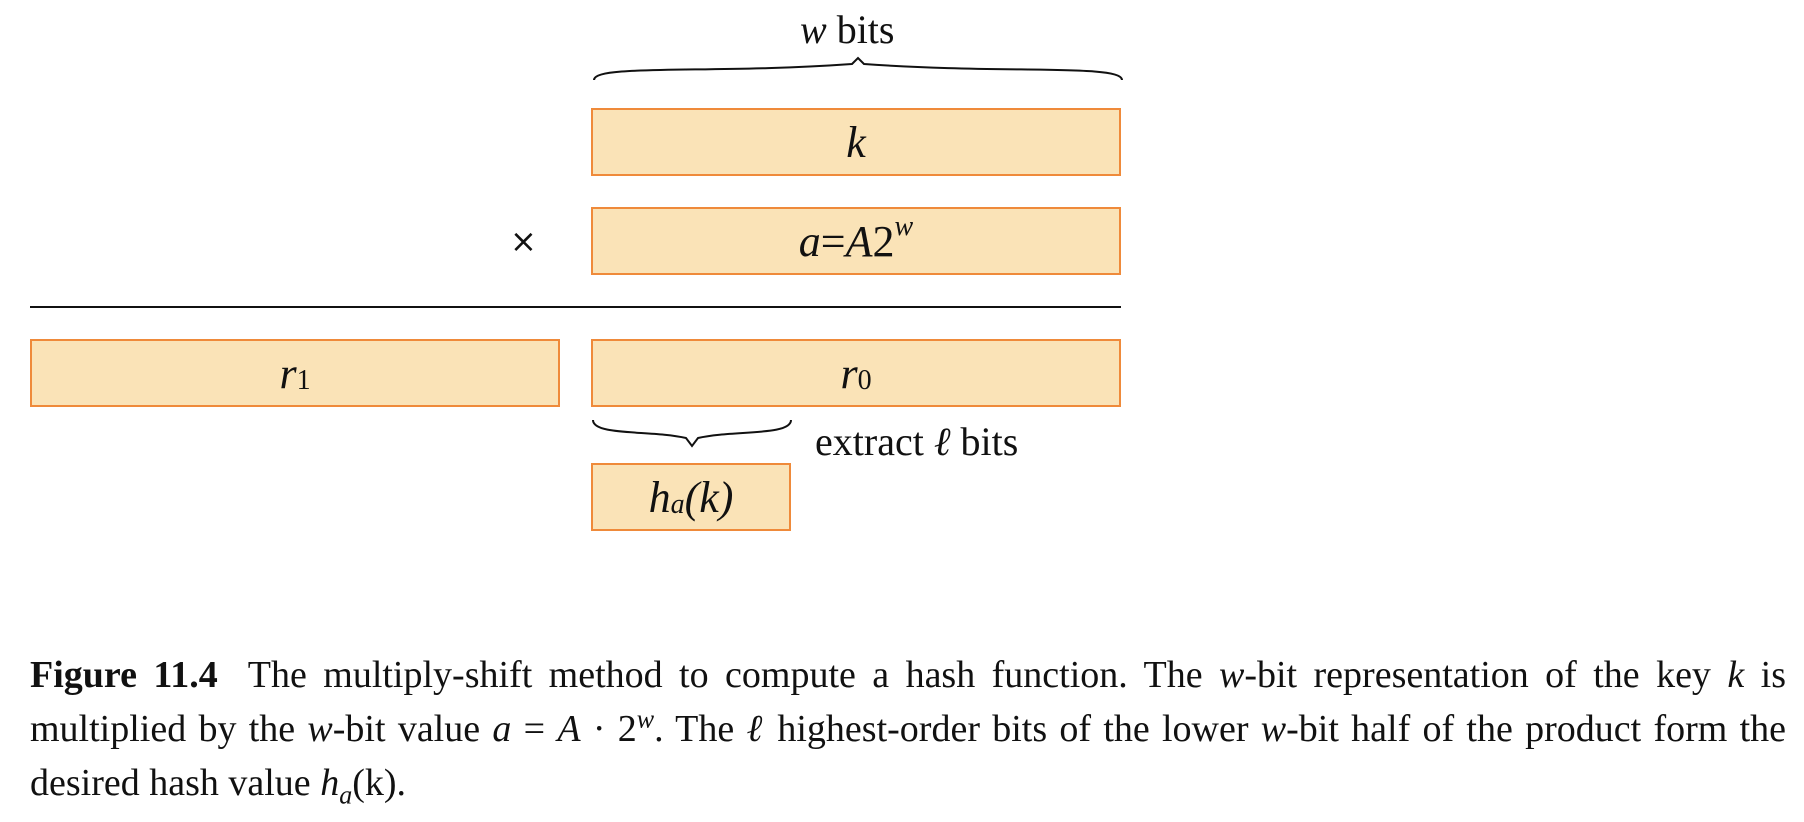 The height and width of the screenshot is (822, 1804). I want to click on caption-text-7: . The, so click(700, 729).